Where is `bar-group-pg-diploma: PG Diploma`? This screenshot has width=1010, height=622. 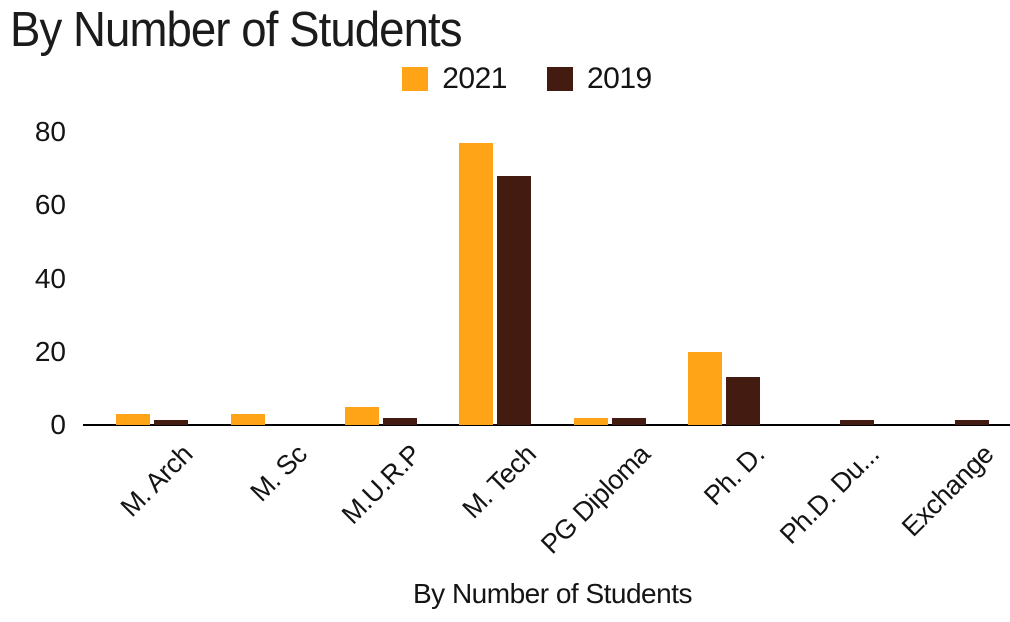 bar-group-pg-diploma: PG Diploma is located at coordinates (601, 346).